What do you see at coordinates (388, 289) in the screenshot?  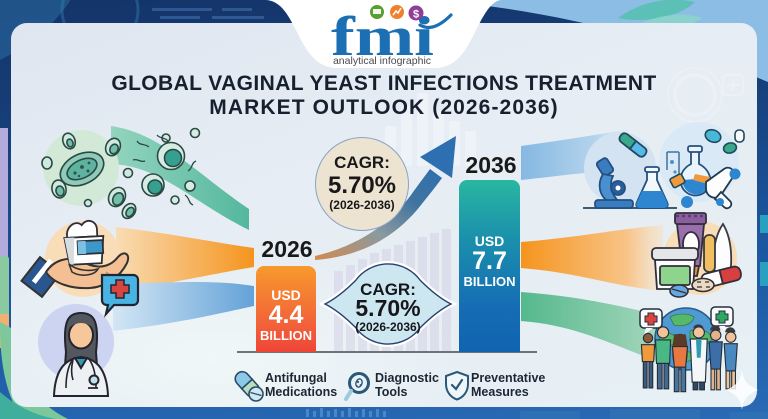 I see `svg-text: CAGR:` at bounding box center [388, 289].